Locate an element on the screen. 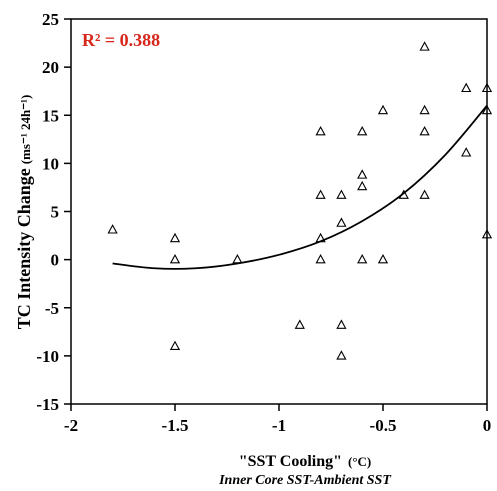 The image size is (497, 491). y-axis-label: TC Intensity Change is located at coordinates (24, 248).